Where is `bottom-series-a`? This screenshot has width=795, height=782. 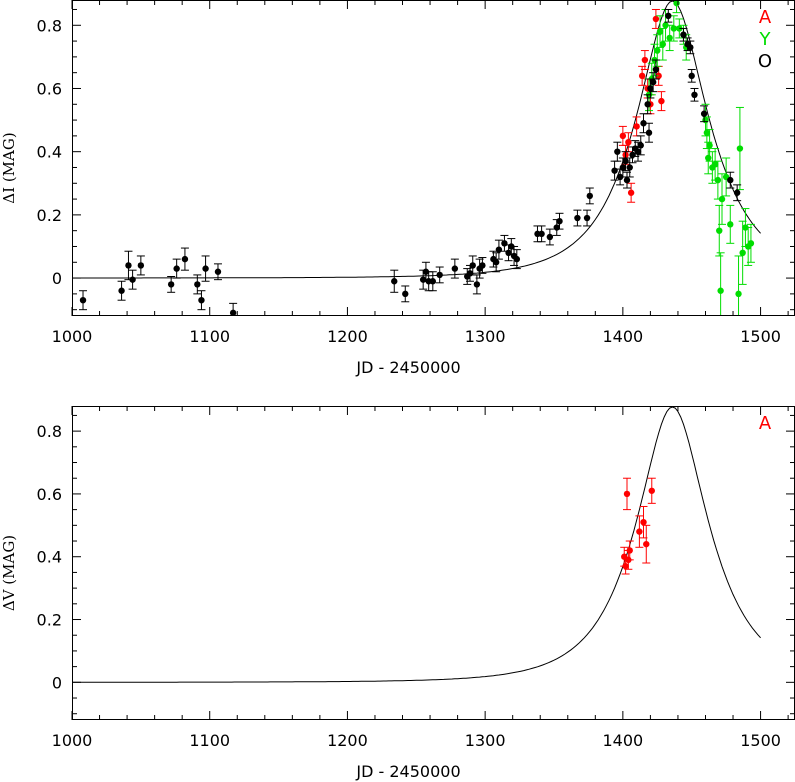
bottom-series-a is located at coordinates (638, 526).